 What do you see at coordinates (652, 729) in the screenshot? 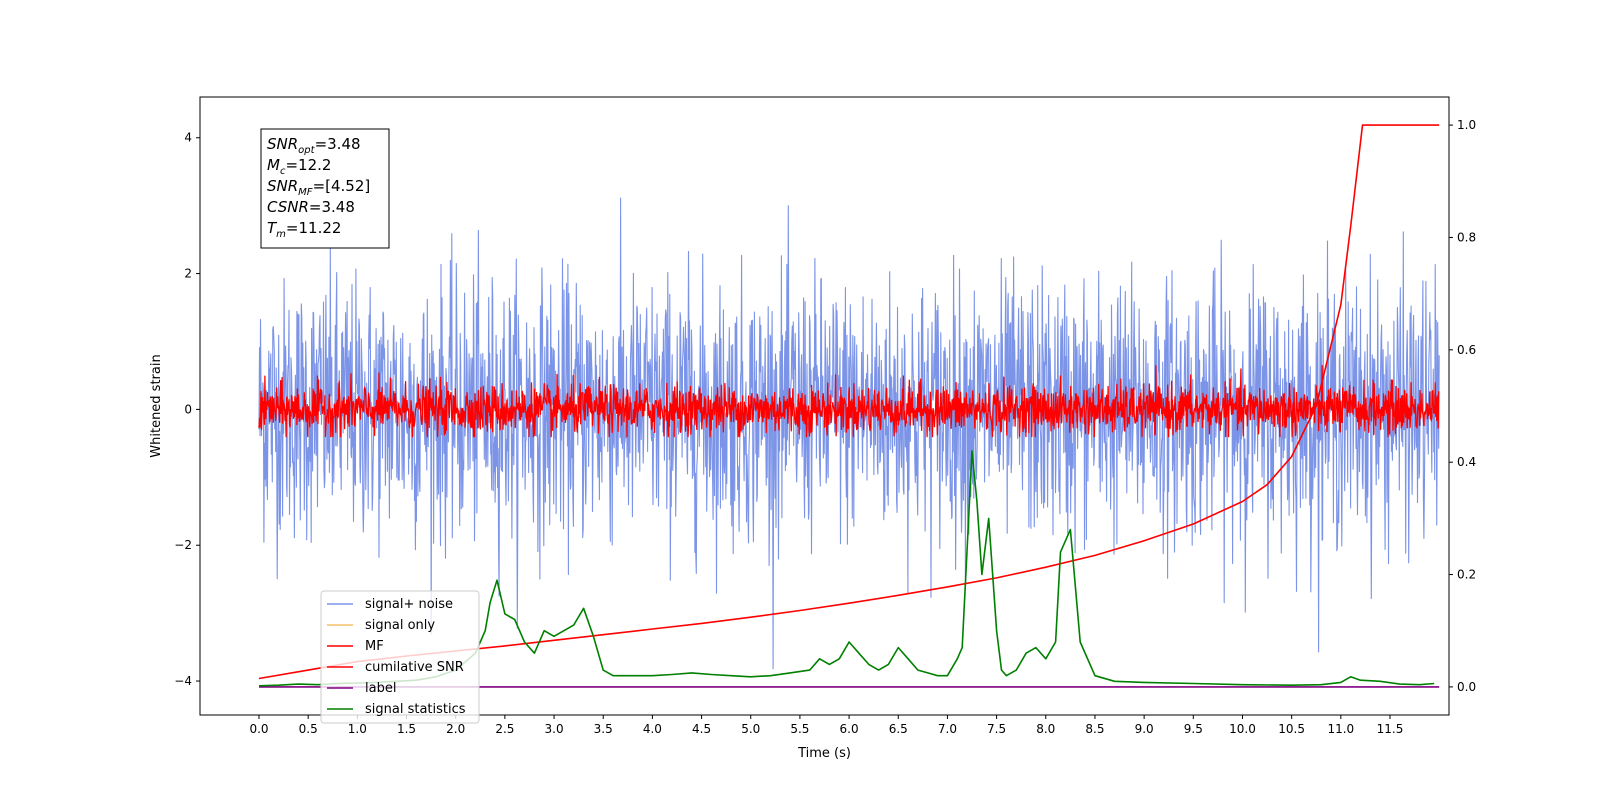
I see `x-tick-label: 4.0` at bounding box center [652, 729].